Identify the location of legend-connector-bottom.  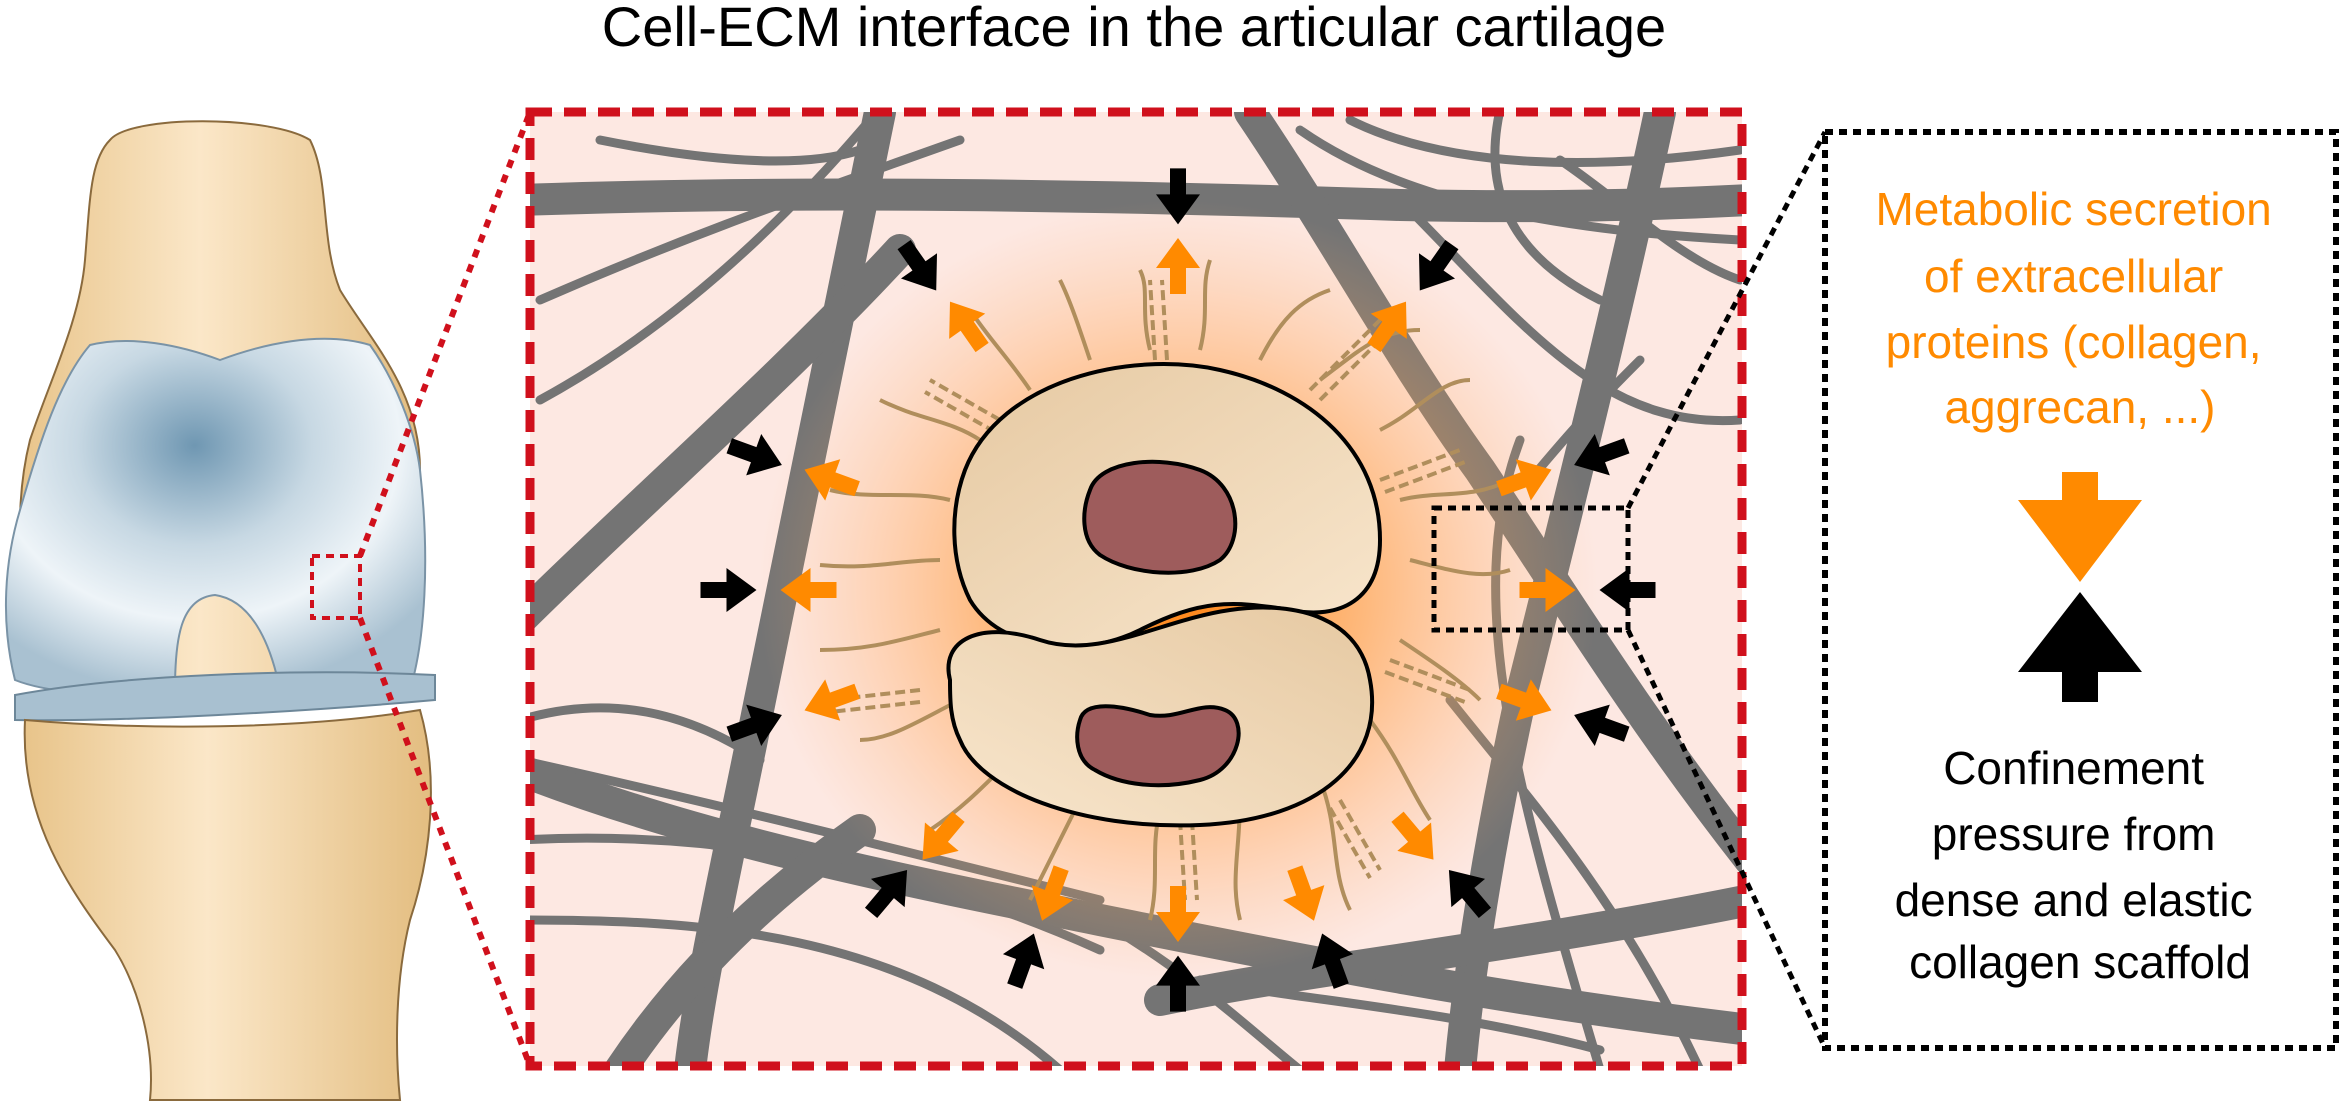
(1726, 839).